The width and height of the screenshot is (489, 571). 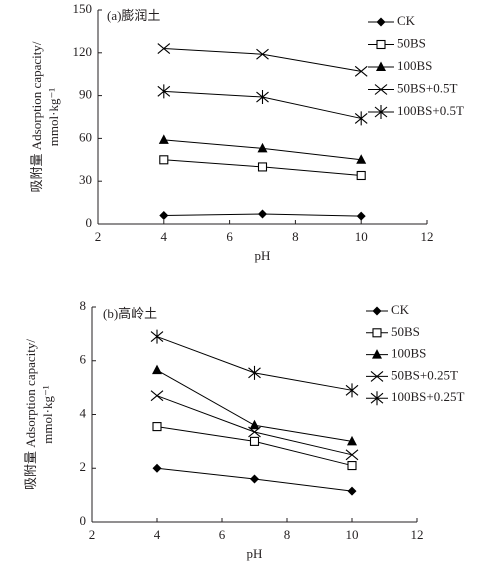 What do you see at coordinates (83, 412) in the screenshot?
I see `y-tick-label: 4` at bounding box center [83, 412].